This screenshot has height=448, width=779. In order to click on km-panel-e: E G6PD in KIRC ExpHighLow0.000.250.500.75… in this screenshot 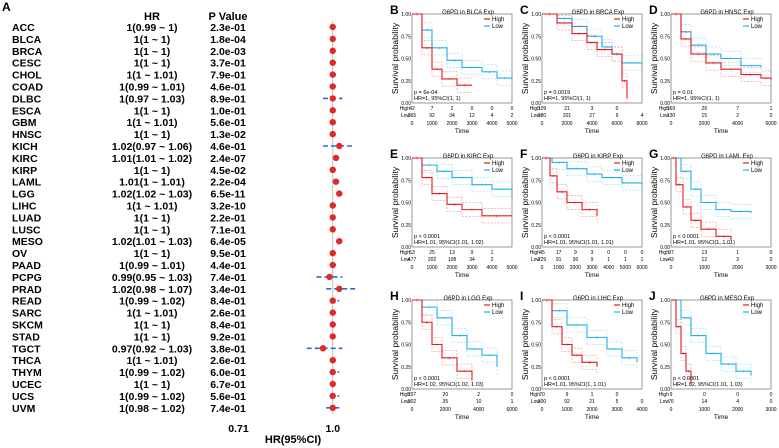, I will do `click(454, 213)`.